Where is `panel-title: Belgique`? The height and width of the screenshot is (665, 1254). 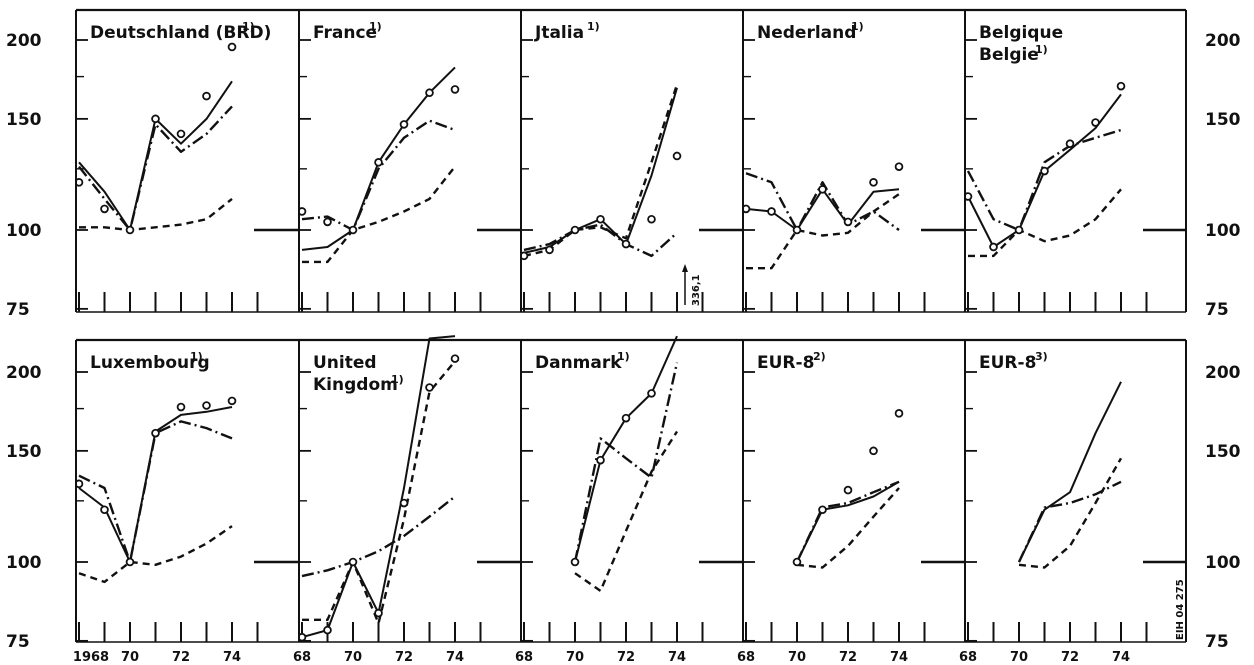
panel-title: Belgique is located at coordinates (1021, 33).